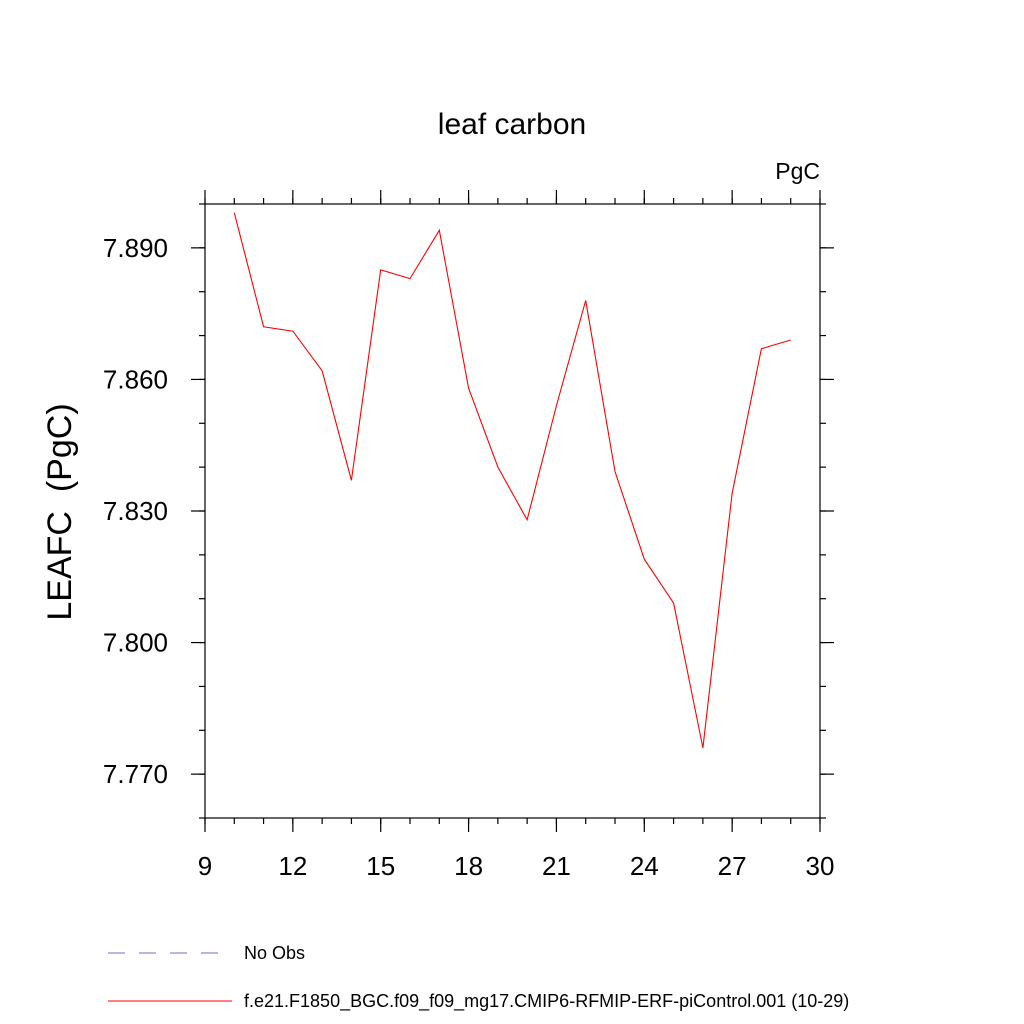 The width and height of the screenshot is (1024, 1024). Describe the element at coordinates (468, 866) in the screenshot. I see `x-tick-label: 18` at that location.